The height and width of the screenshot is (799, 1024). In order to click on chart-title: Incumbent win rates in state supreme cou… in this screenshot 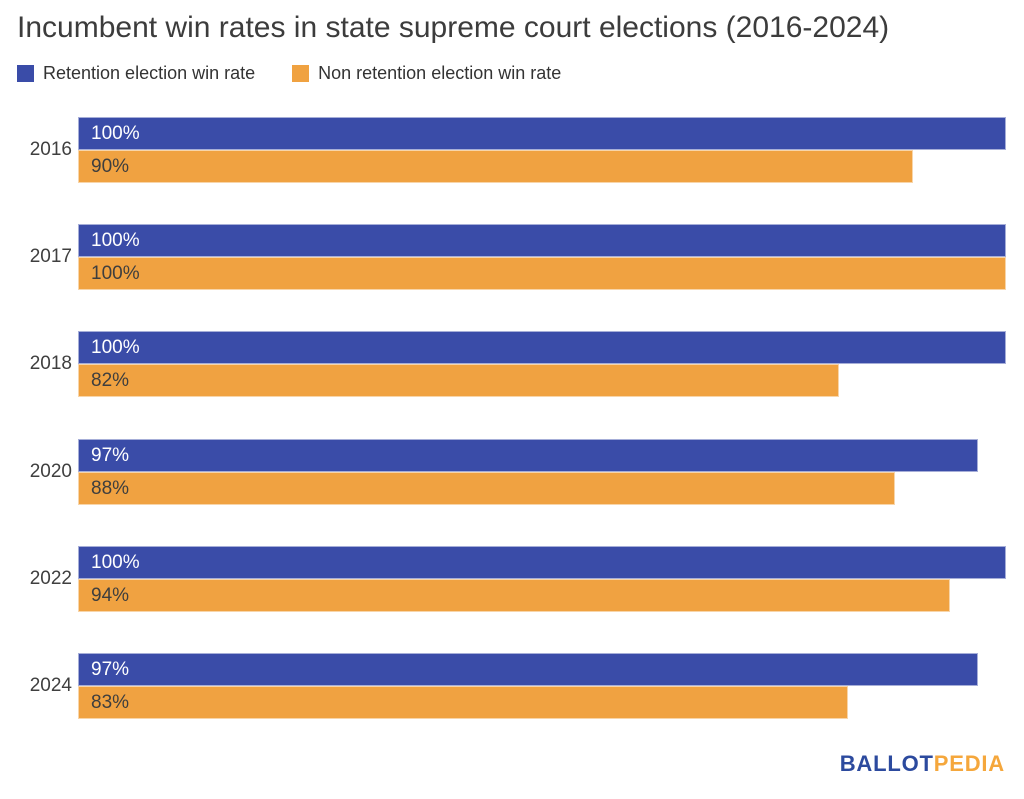, I will do `click(453, 27)`.